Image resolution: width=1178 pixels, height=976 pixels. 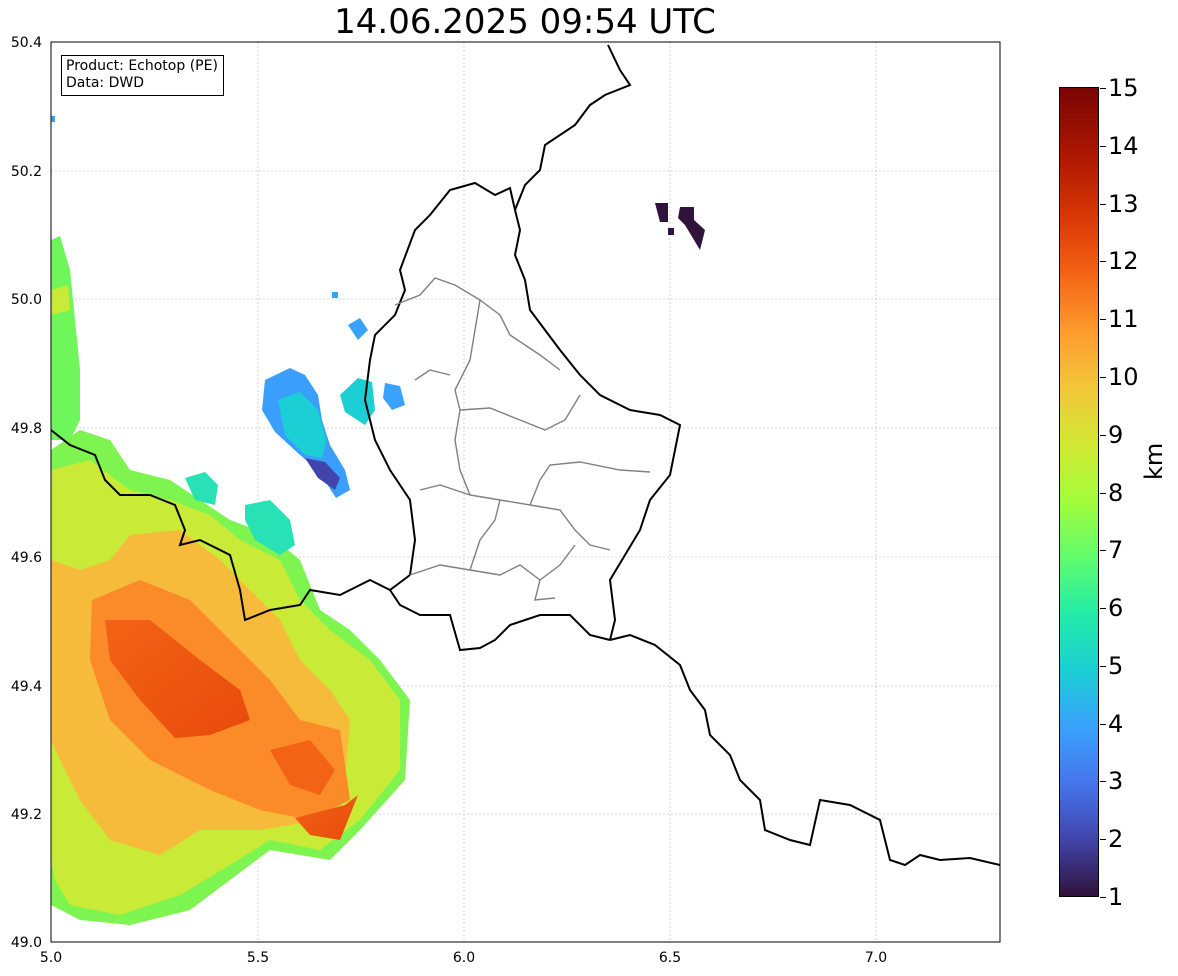 I want to click on y-tick-label: 49.4, so click(x=26, y=687).